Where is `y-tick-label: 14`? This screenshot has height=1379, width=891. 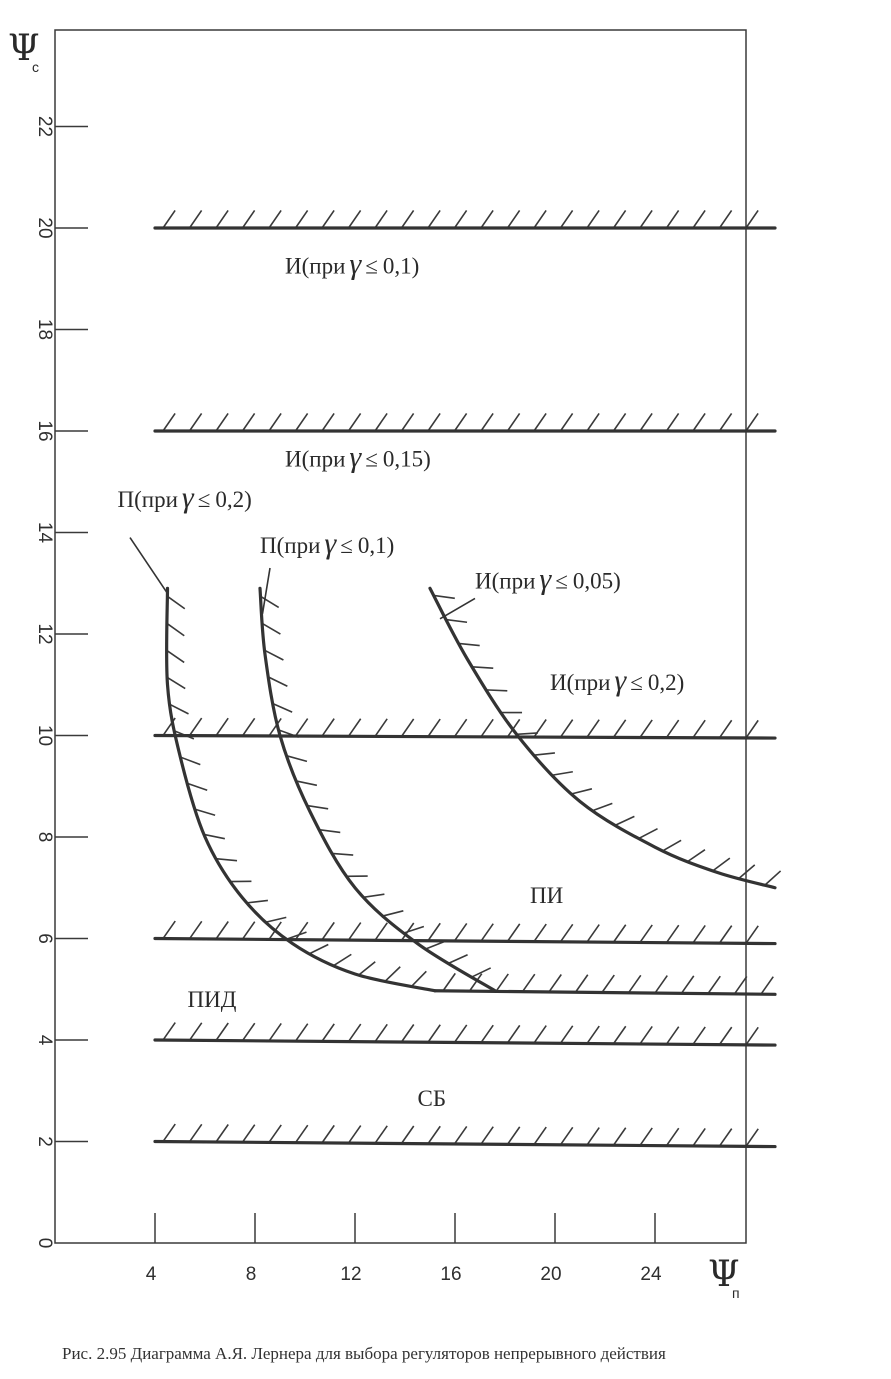
y-tick-label: 14 is located at coordinates (44, 533).